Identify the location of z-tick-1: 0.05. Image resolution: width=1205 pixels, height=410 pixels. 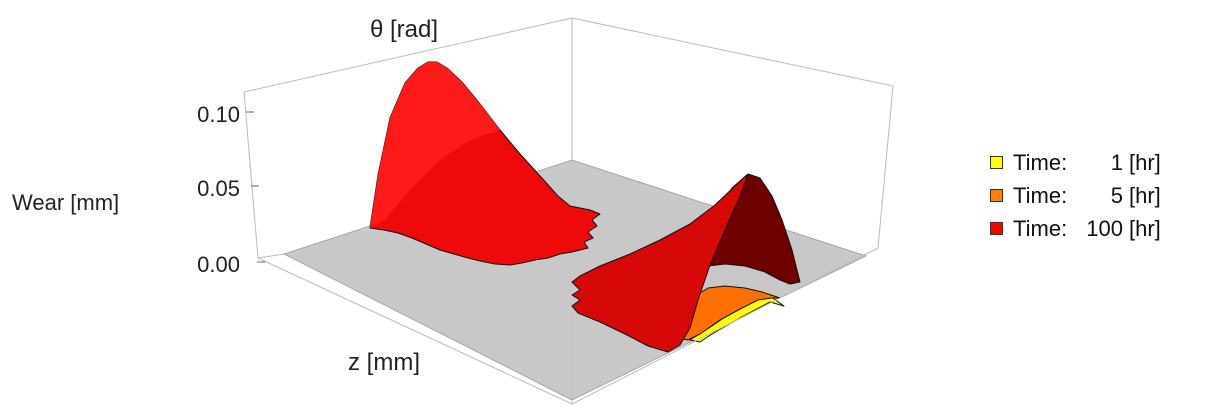
(218, 188).